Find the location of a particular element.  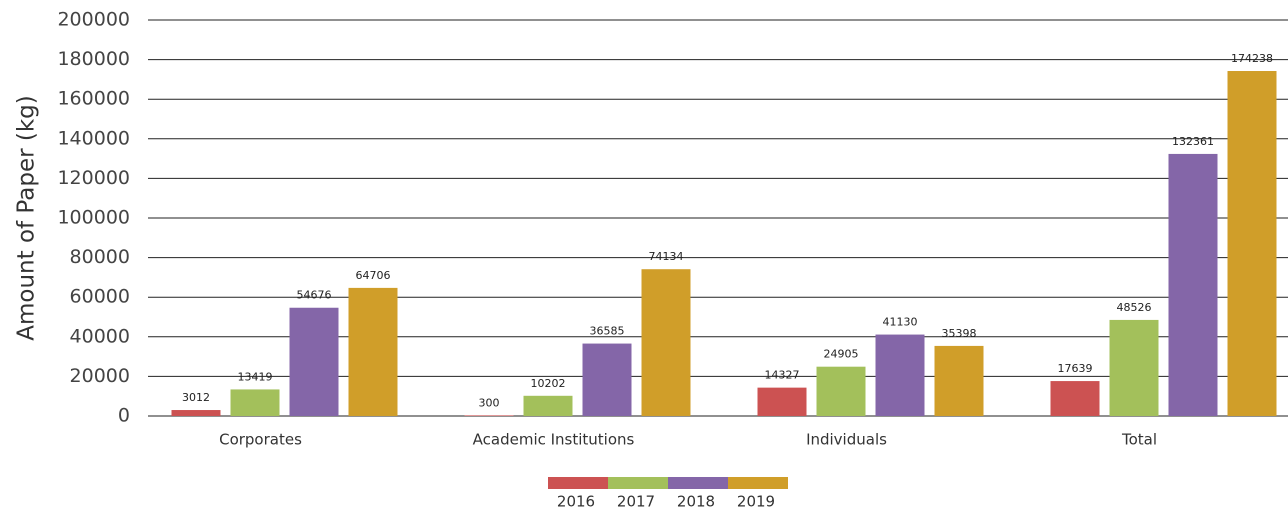

y-tick-label: 0 is located at coordinates (124, 416).